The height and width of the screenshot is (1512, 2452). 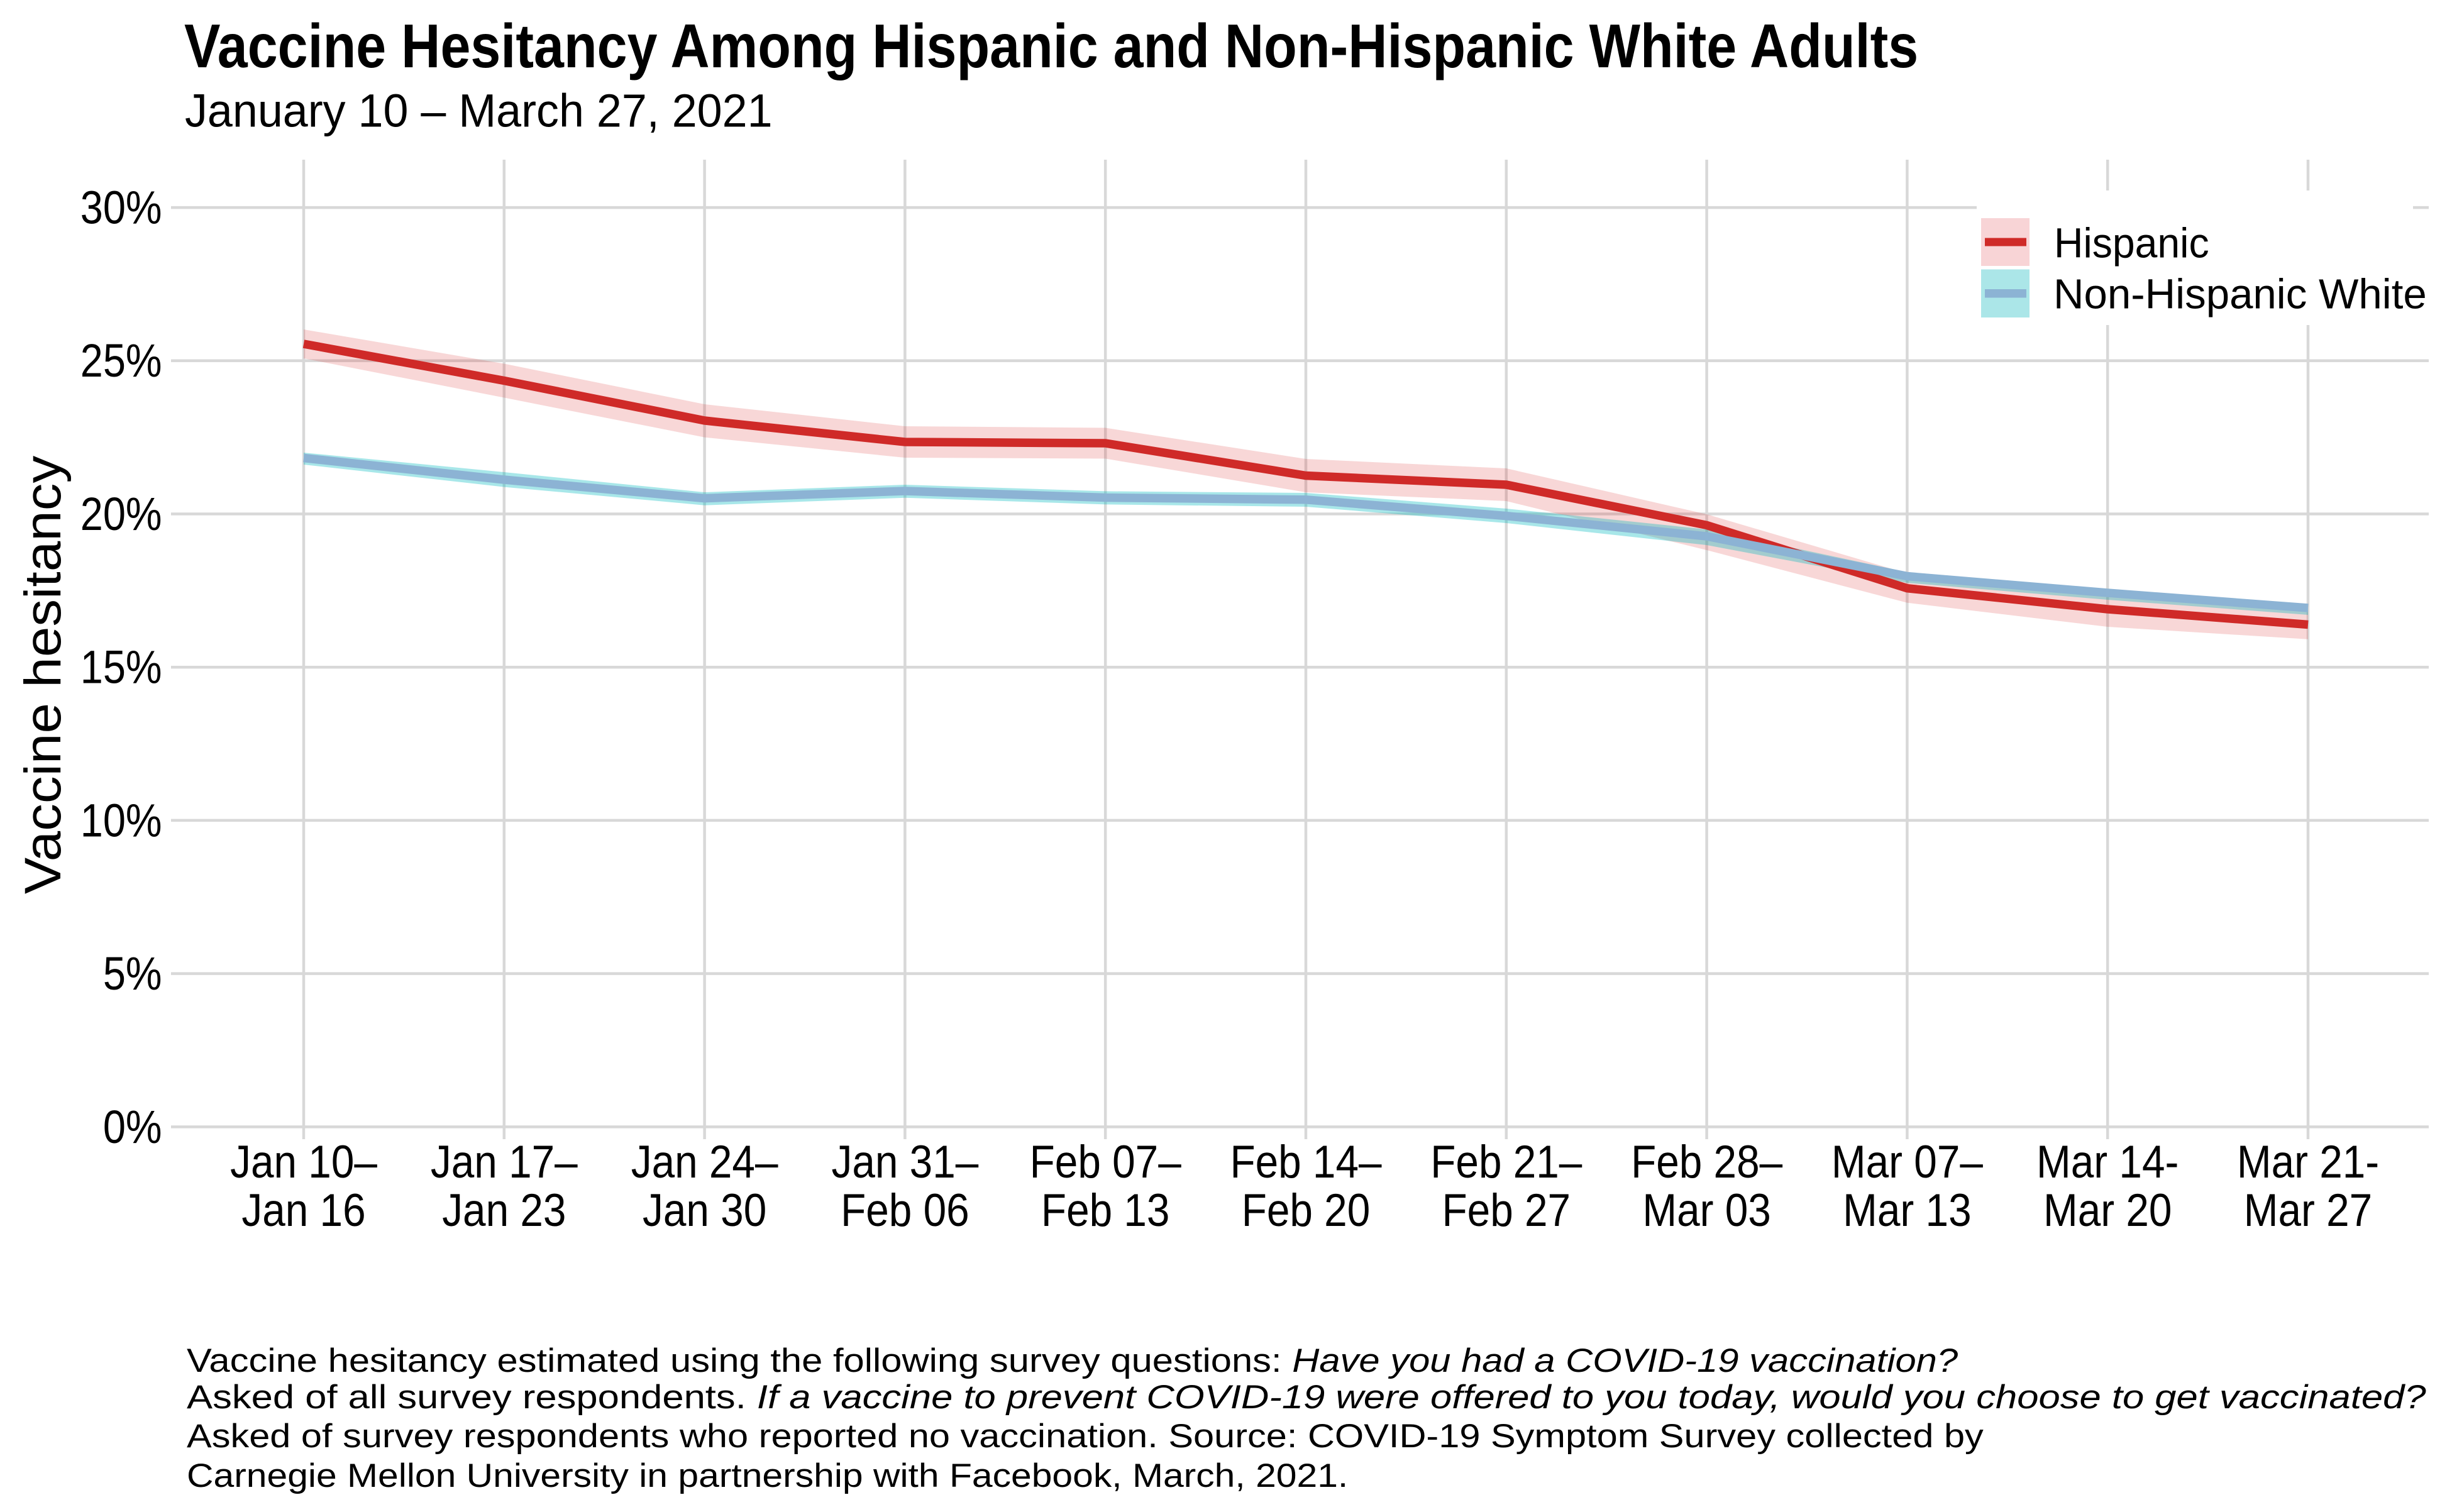 I want to click on svg-text: Non-Hispanic White, so click(x=2240, y=294).